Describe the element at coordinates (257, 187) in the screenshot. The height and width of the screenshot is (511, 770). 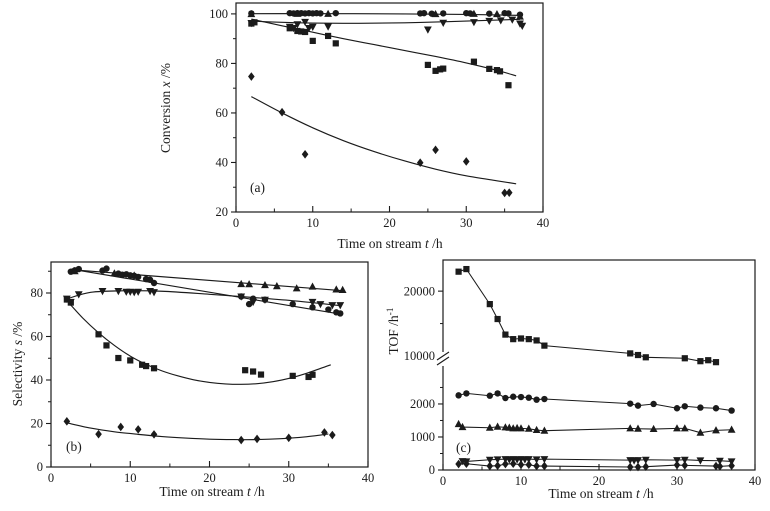
I see `panel-a-label: (a)` at that location.